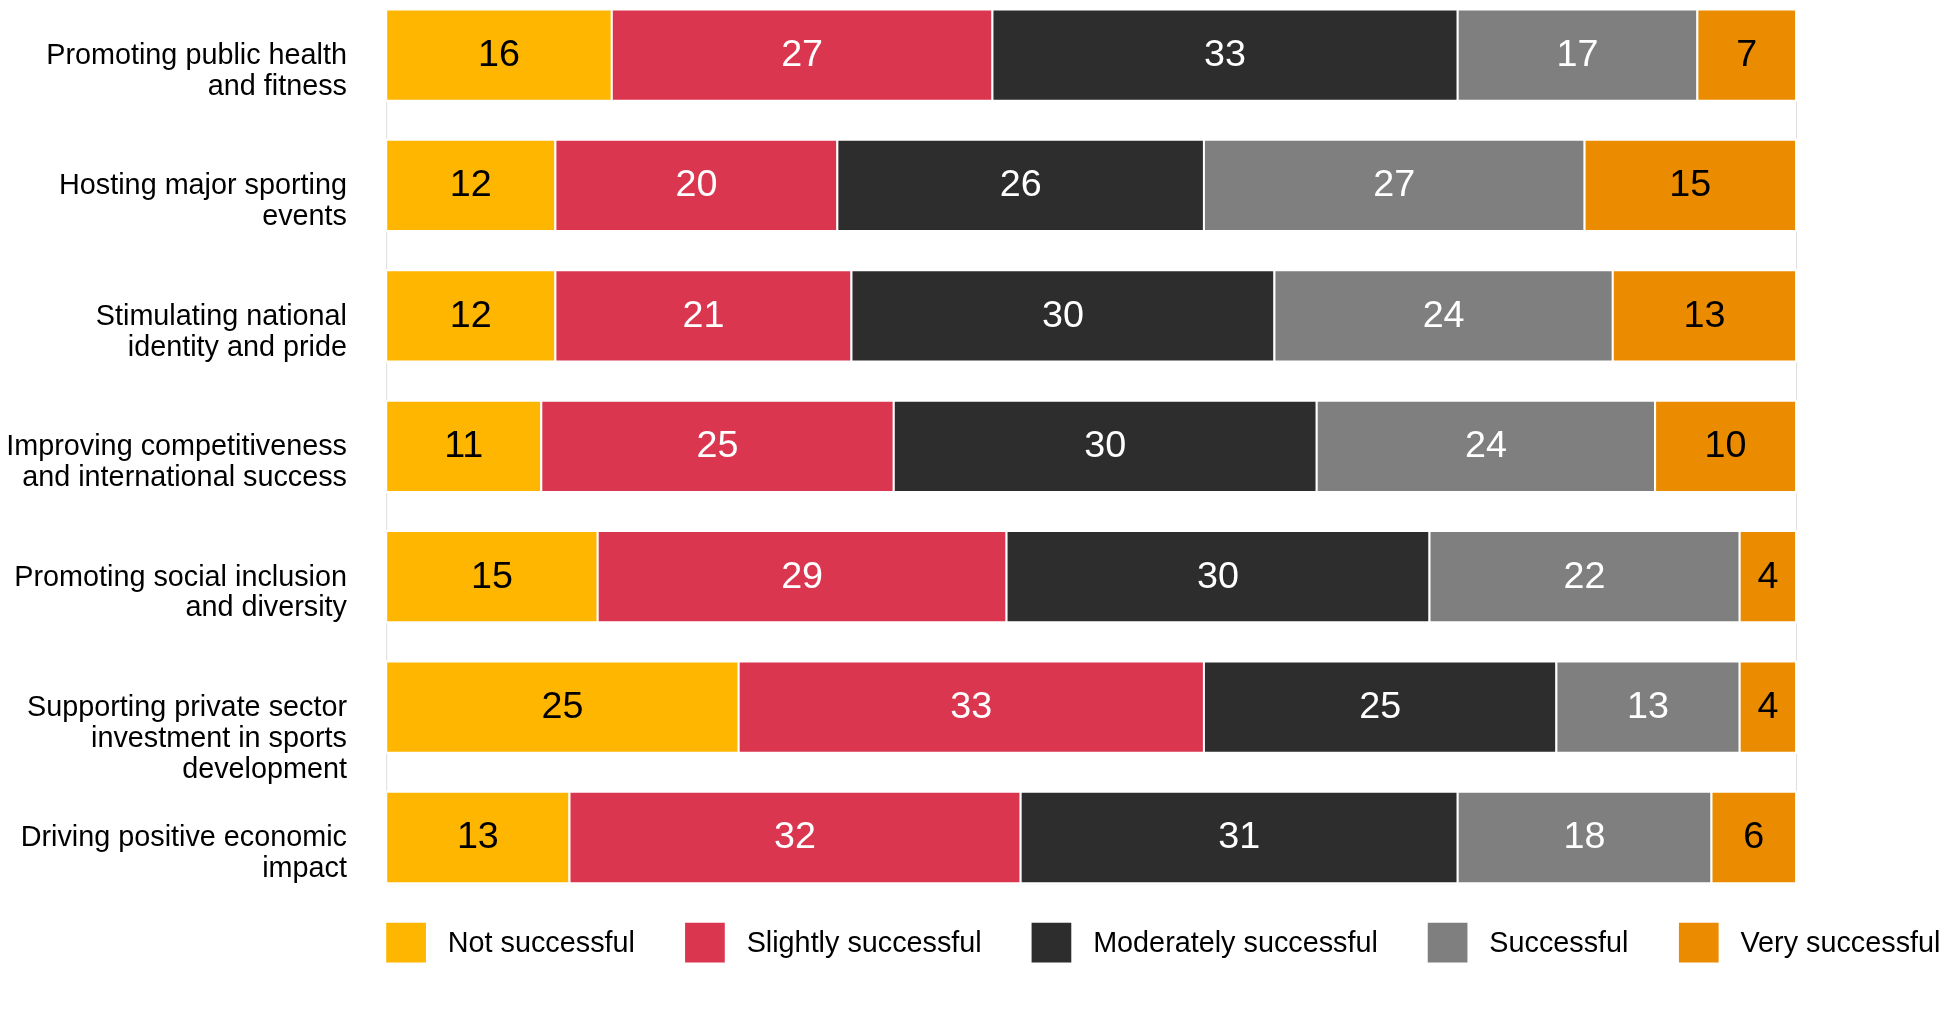  Describe the element at coordinates (196, 69) in the screenshot. I see `y-tick-label: Promoting public health and fitness` at that location.